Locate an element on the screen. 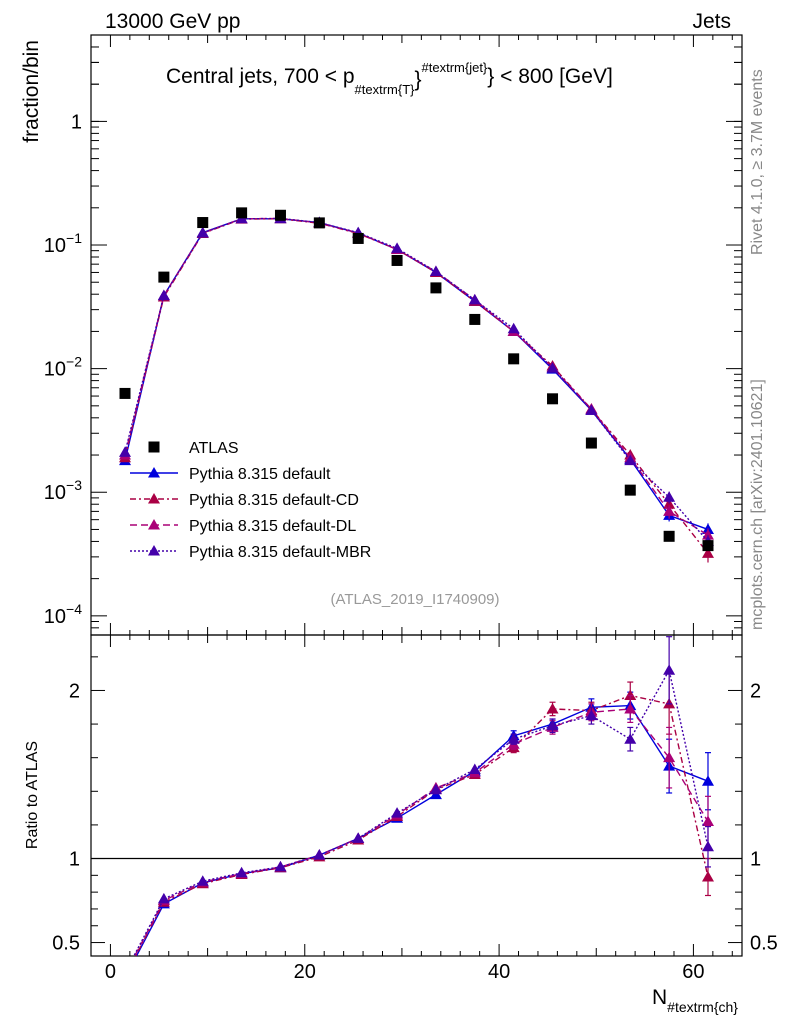 The image size is (786, 1024). ratio-y-tick-label: 1 is located at coordinates (74, 860).